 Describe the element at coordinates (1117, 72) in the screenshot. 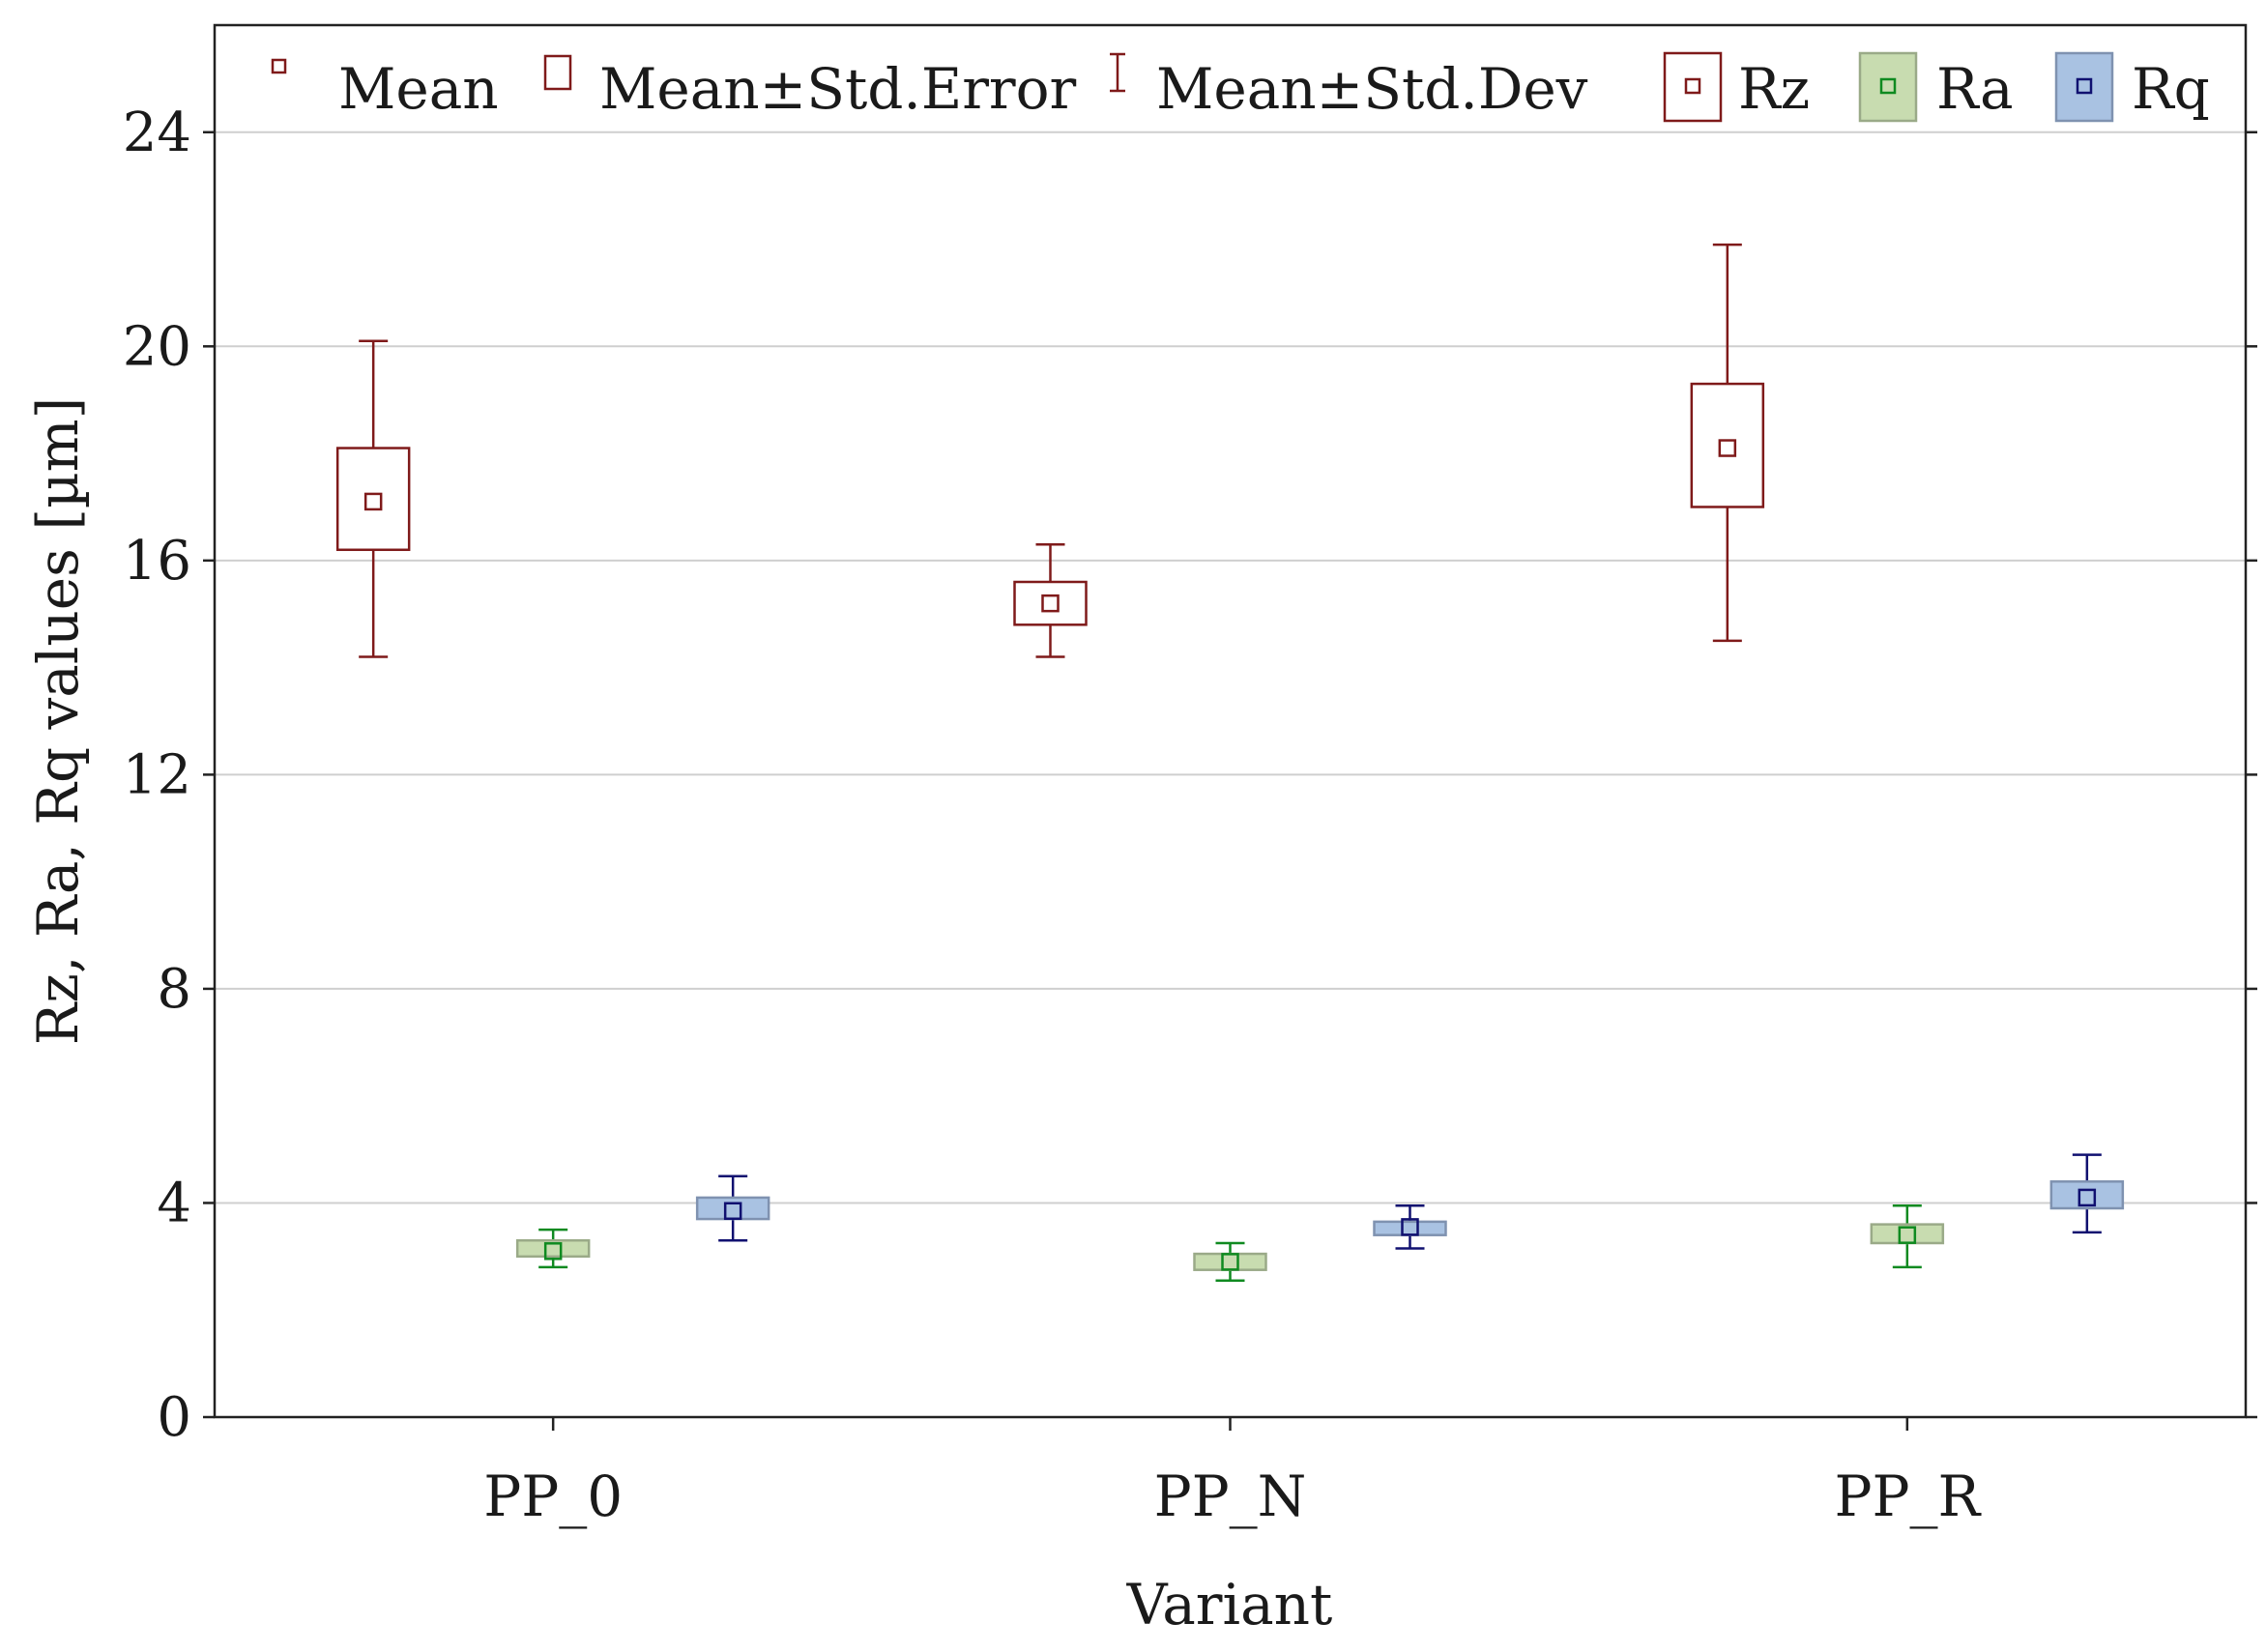

I see `legend-std-dev-symbol` at that location.